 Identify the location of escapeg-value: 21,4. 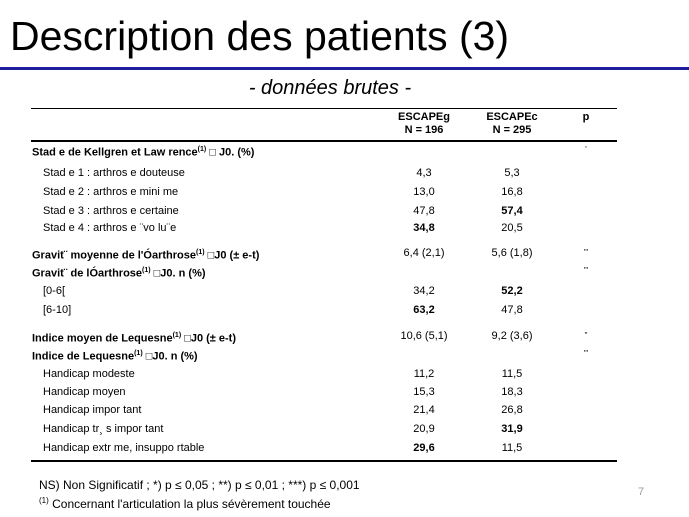
(424, 410).